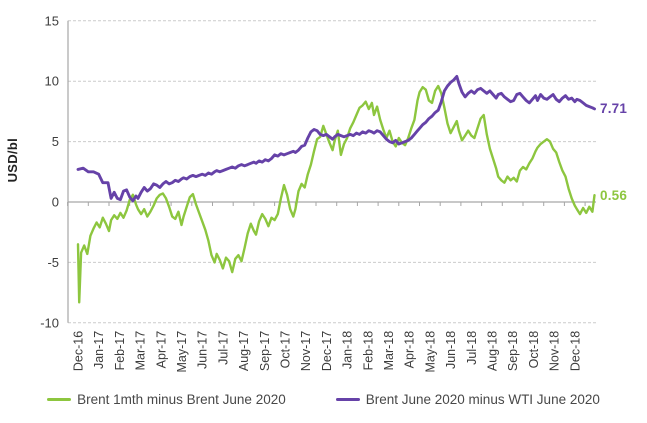  I want to click on y-axis-title: USD/bl, so click(12, 160).